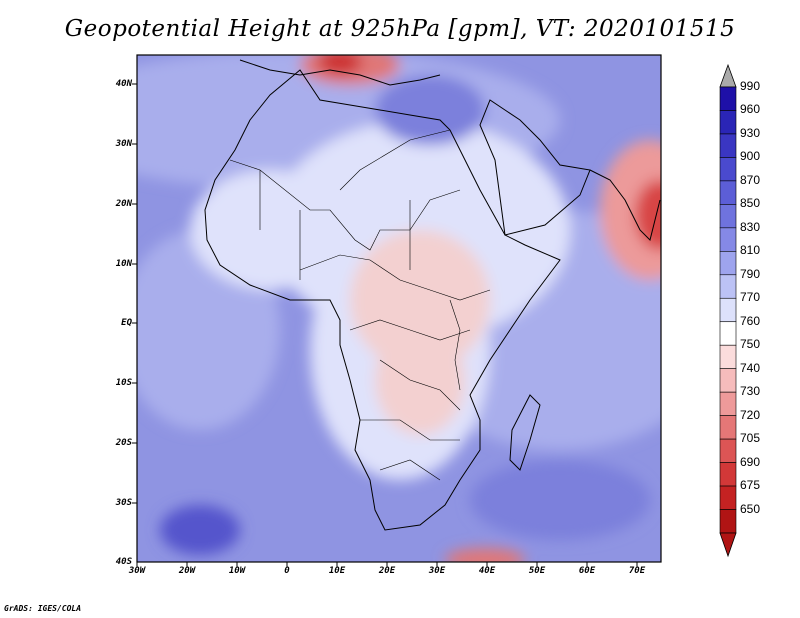 This screenshot has height=618, width=800. What do you see at coordinates (525, 432) in the screenshot?
I see `madagascar` at bounding box center [525, 432].